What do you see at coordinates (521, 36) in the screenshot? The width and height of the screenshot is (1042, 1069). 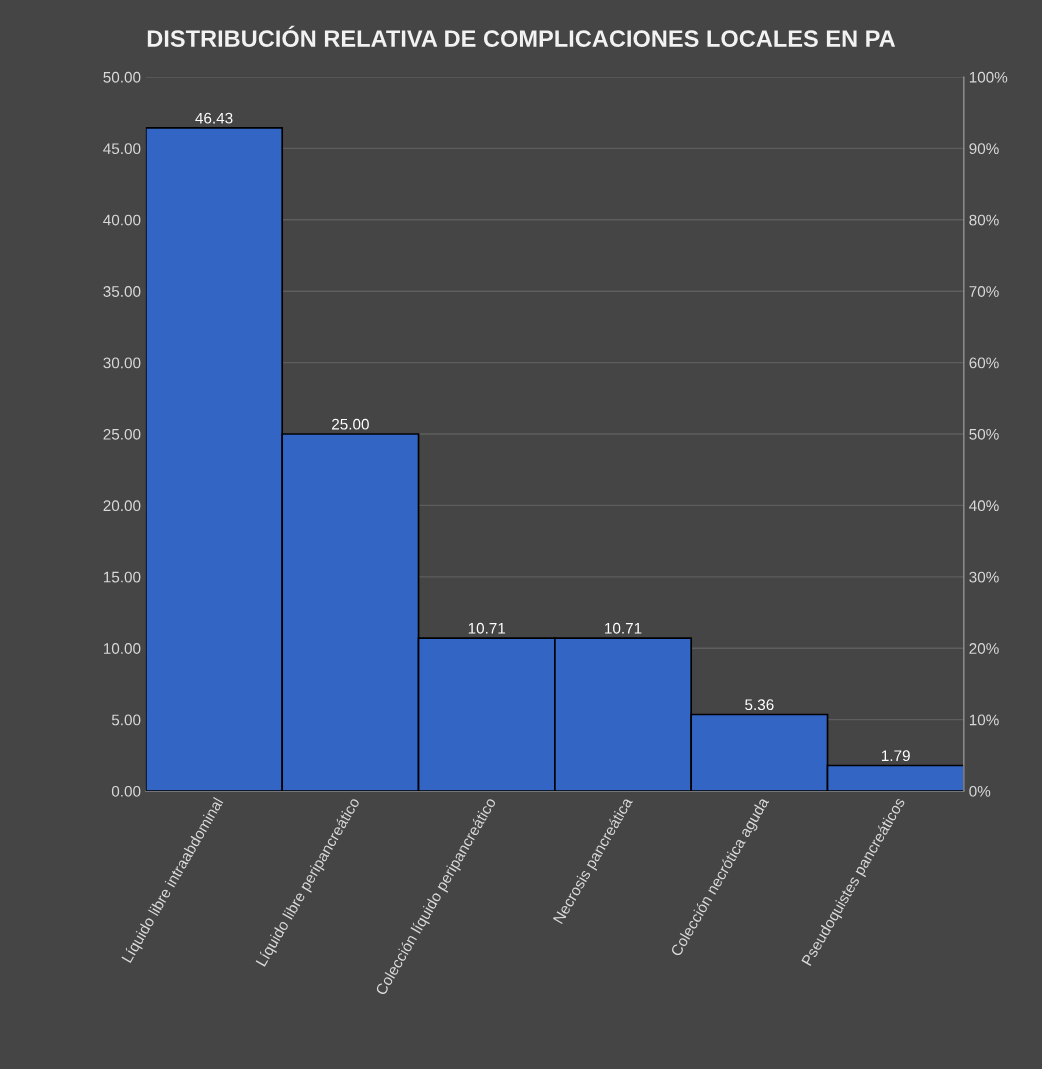 I see `chart-title: DISTRIBUCIÓN RELATIVA DE COMPLICACIONES LOCALES EN PA` at bounding box center [521, 36].